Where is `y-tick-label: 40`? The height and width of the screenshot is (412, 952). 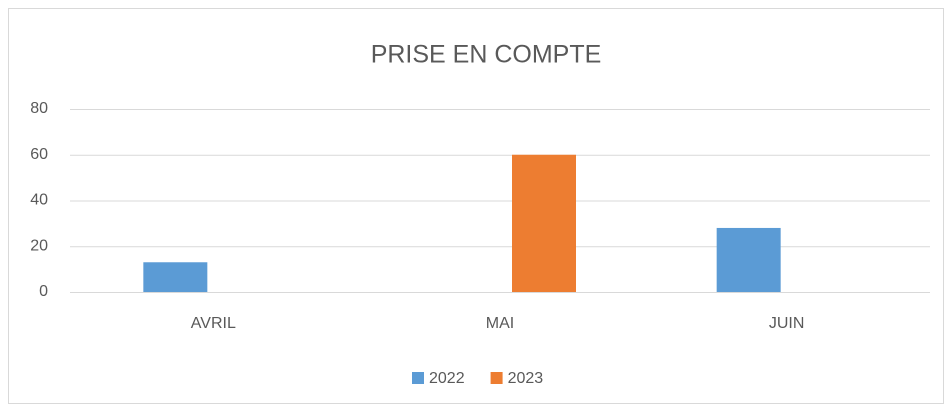
y-tick-label: 40 is located at coordinates (39, 200).